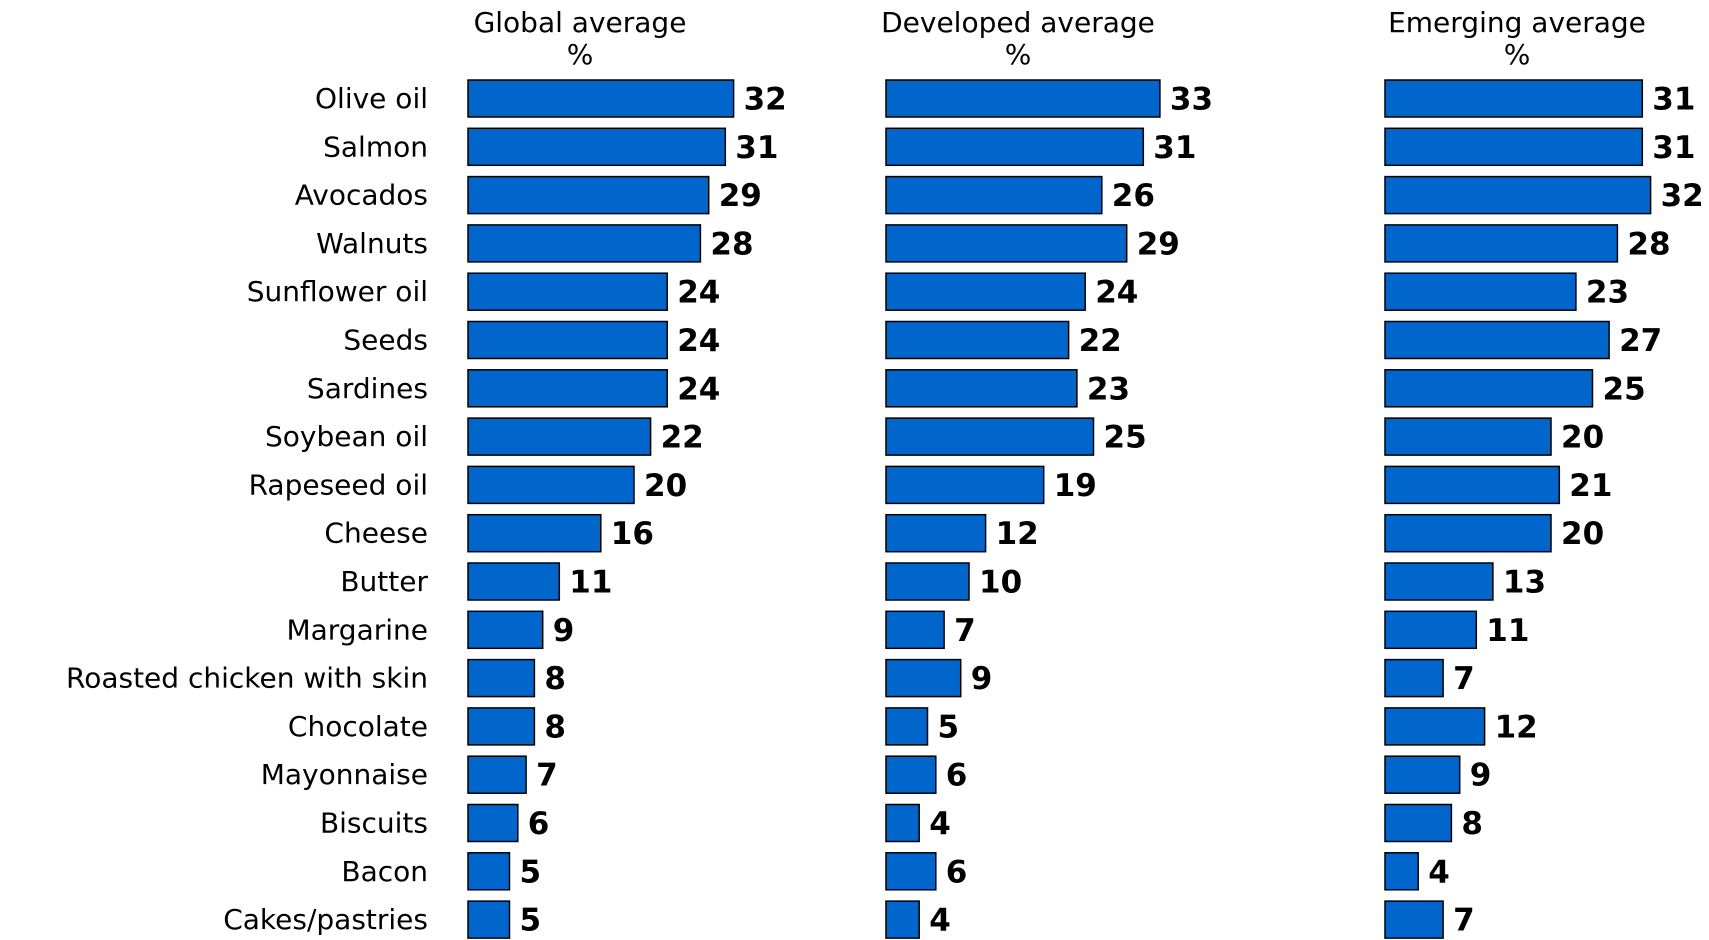 The image size is (1709, 940). Describe the element at coordinates (665, 486) in the screenshot. I see `data-label-rapeseed-oil: 20` at that location.